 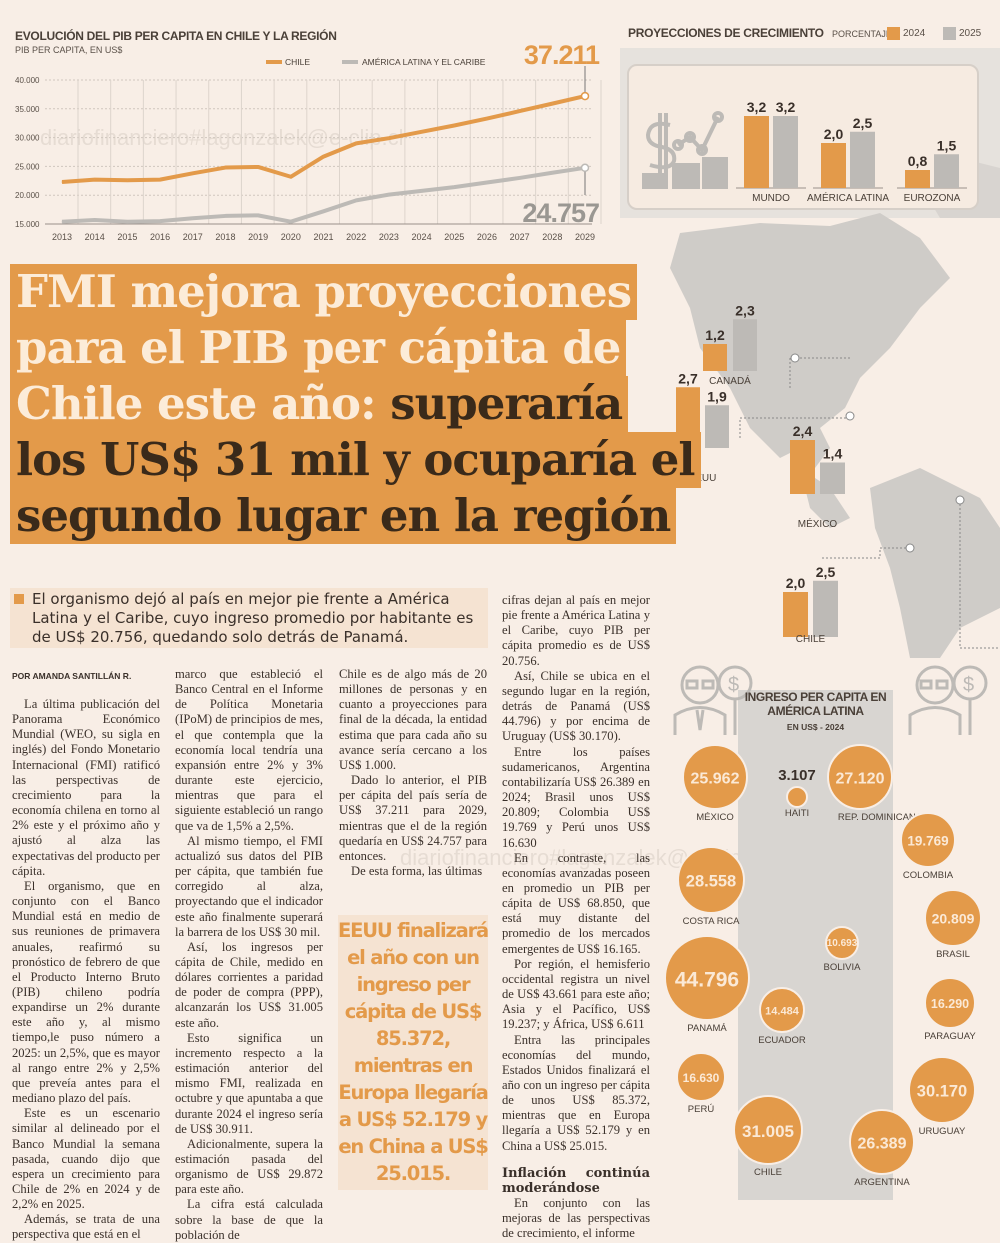 What do you see at coordinates (942, 1092) in the screenshot?
I see `bubble-value: 30.170` at bounding box center [942, 1092].